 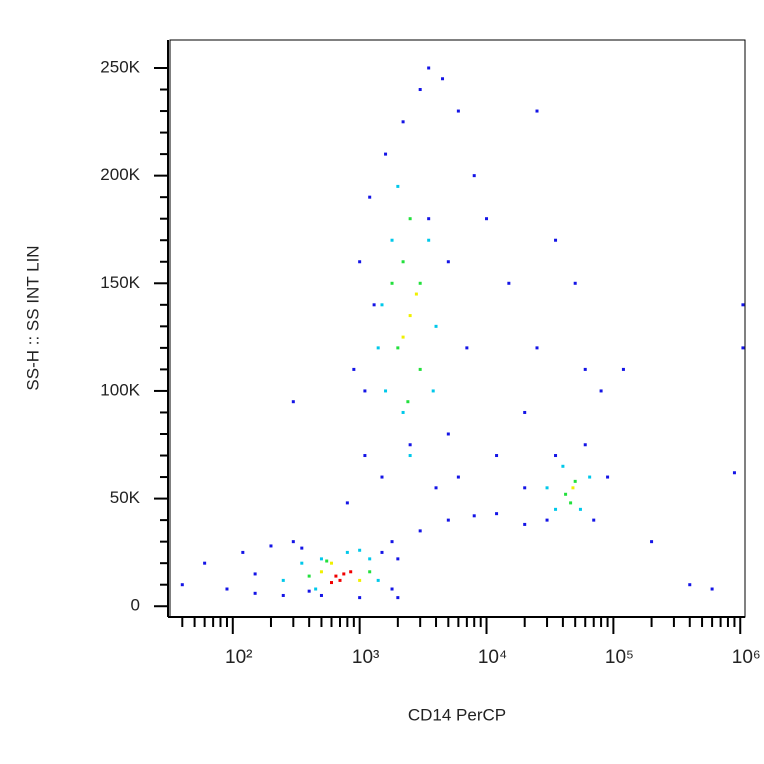 I want to click on y-tick-label: 100K, so click(x=120, y=389).